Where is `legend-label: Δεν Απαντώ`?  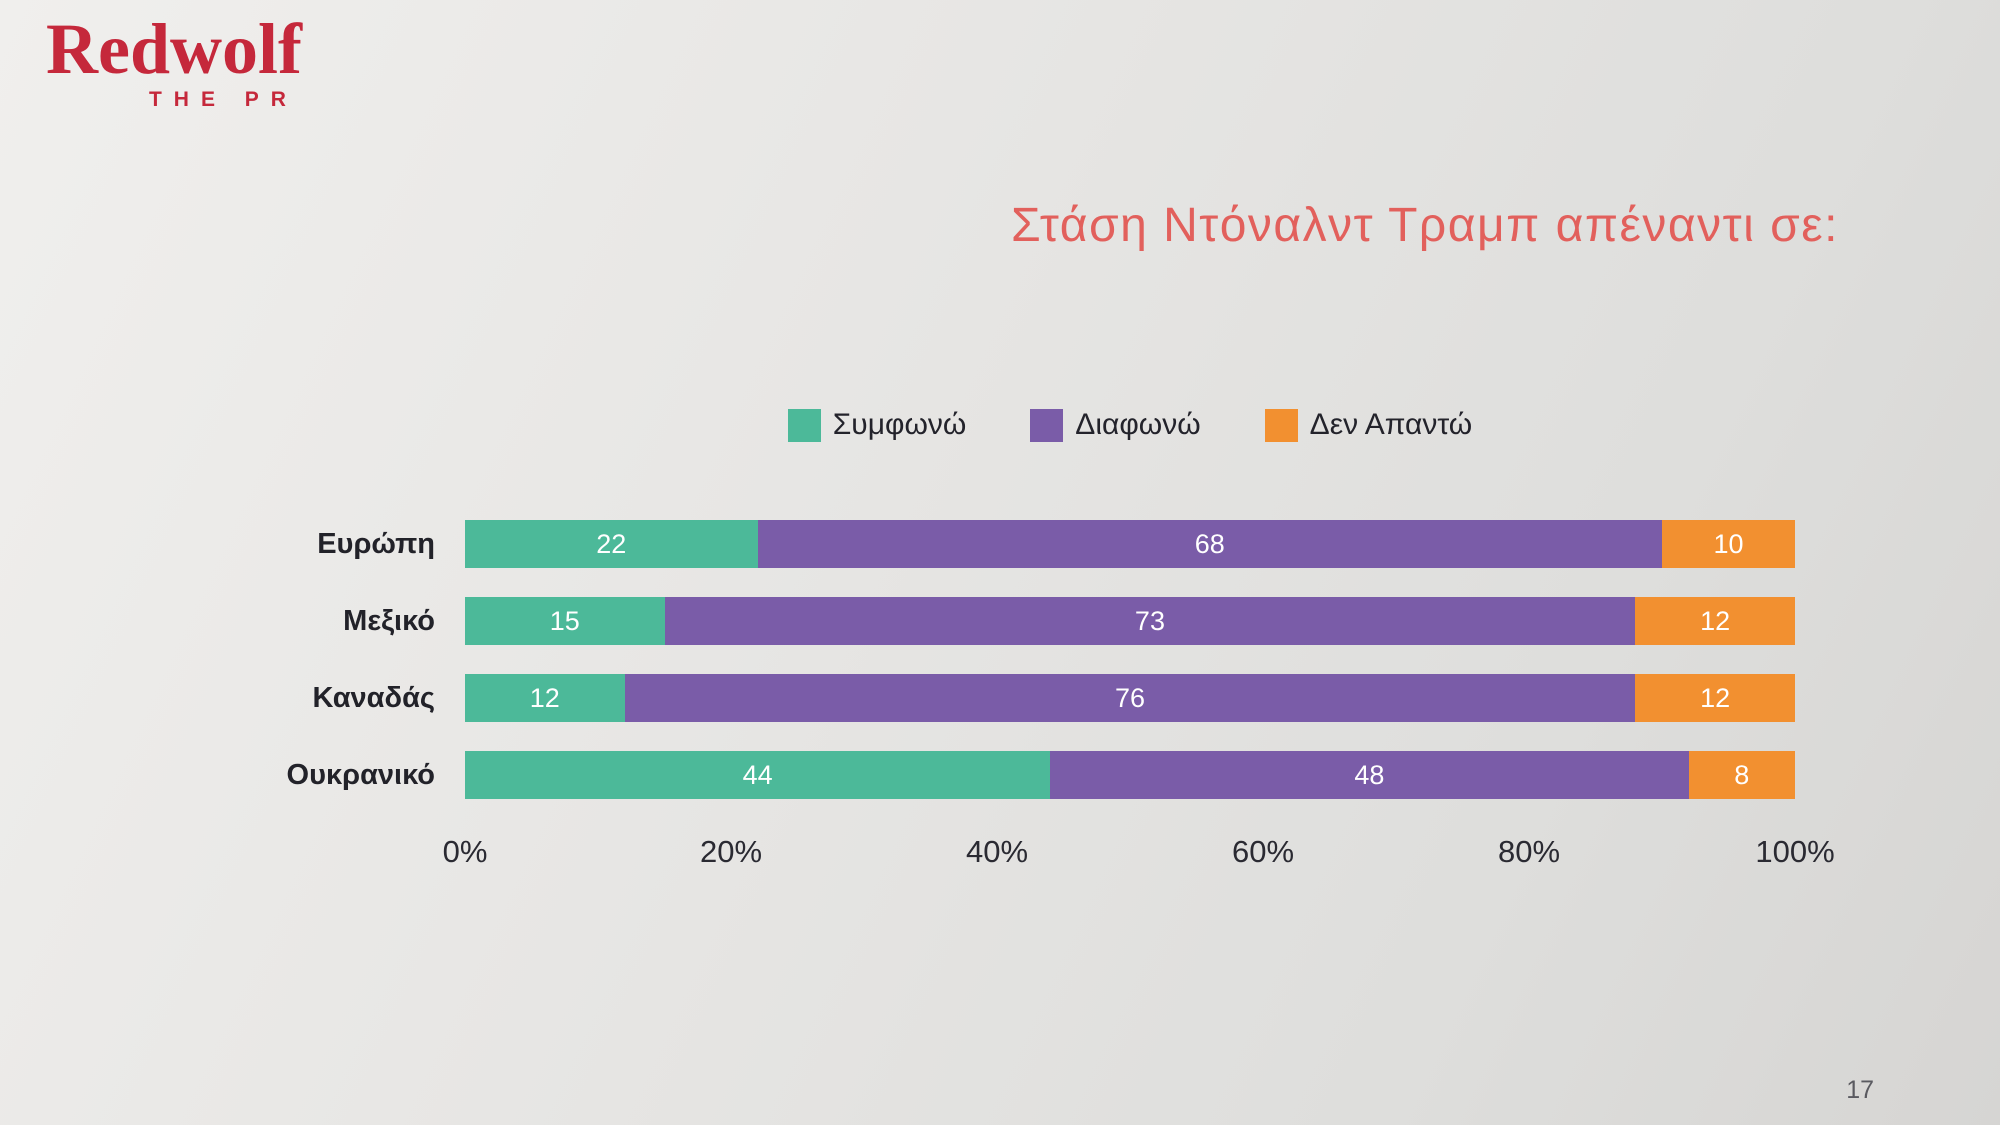 legend-label: Δεν Απαντώ is located at coordinates (1391, 424).